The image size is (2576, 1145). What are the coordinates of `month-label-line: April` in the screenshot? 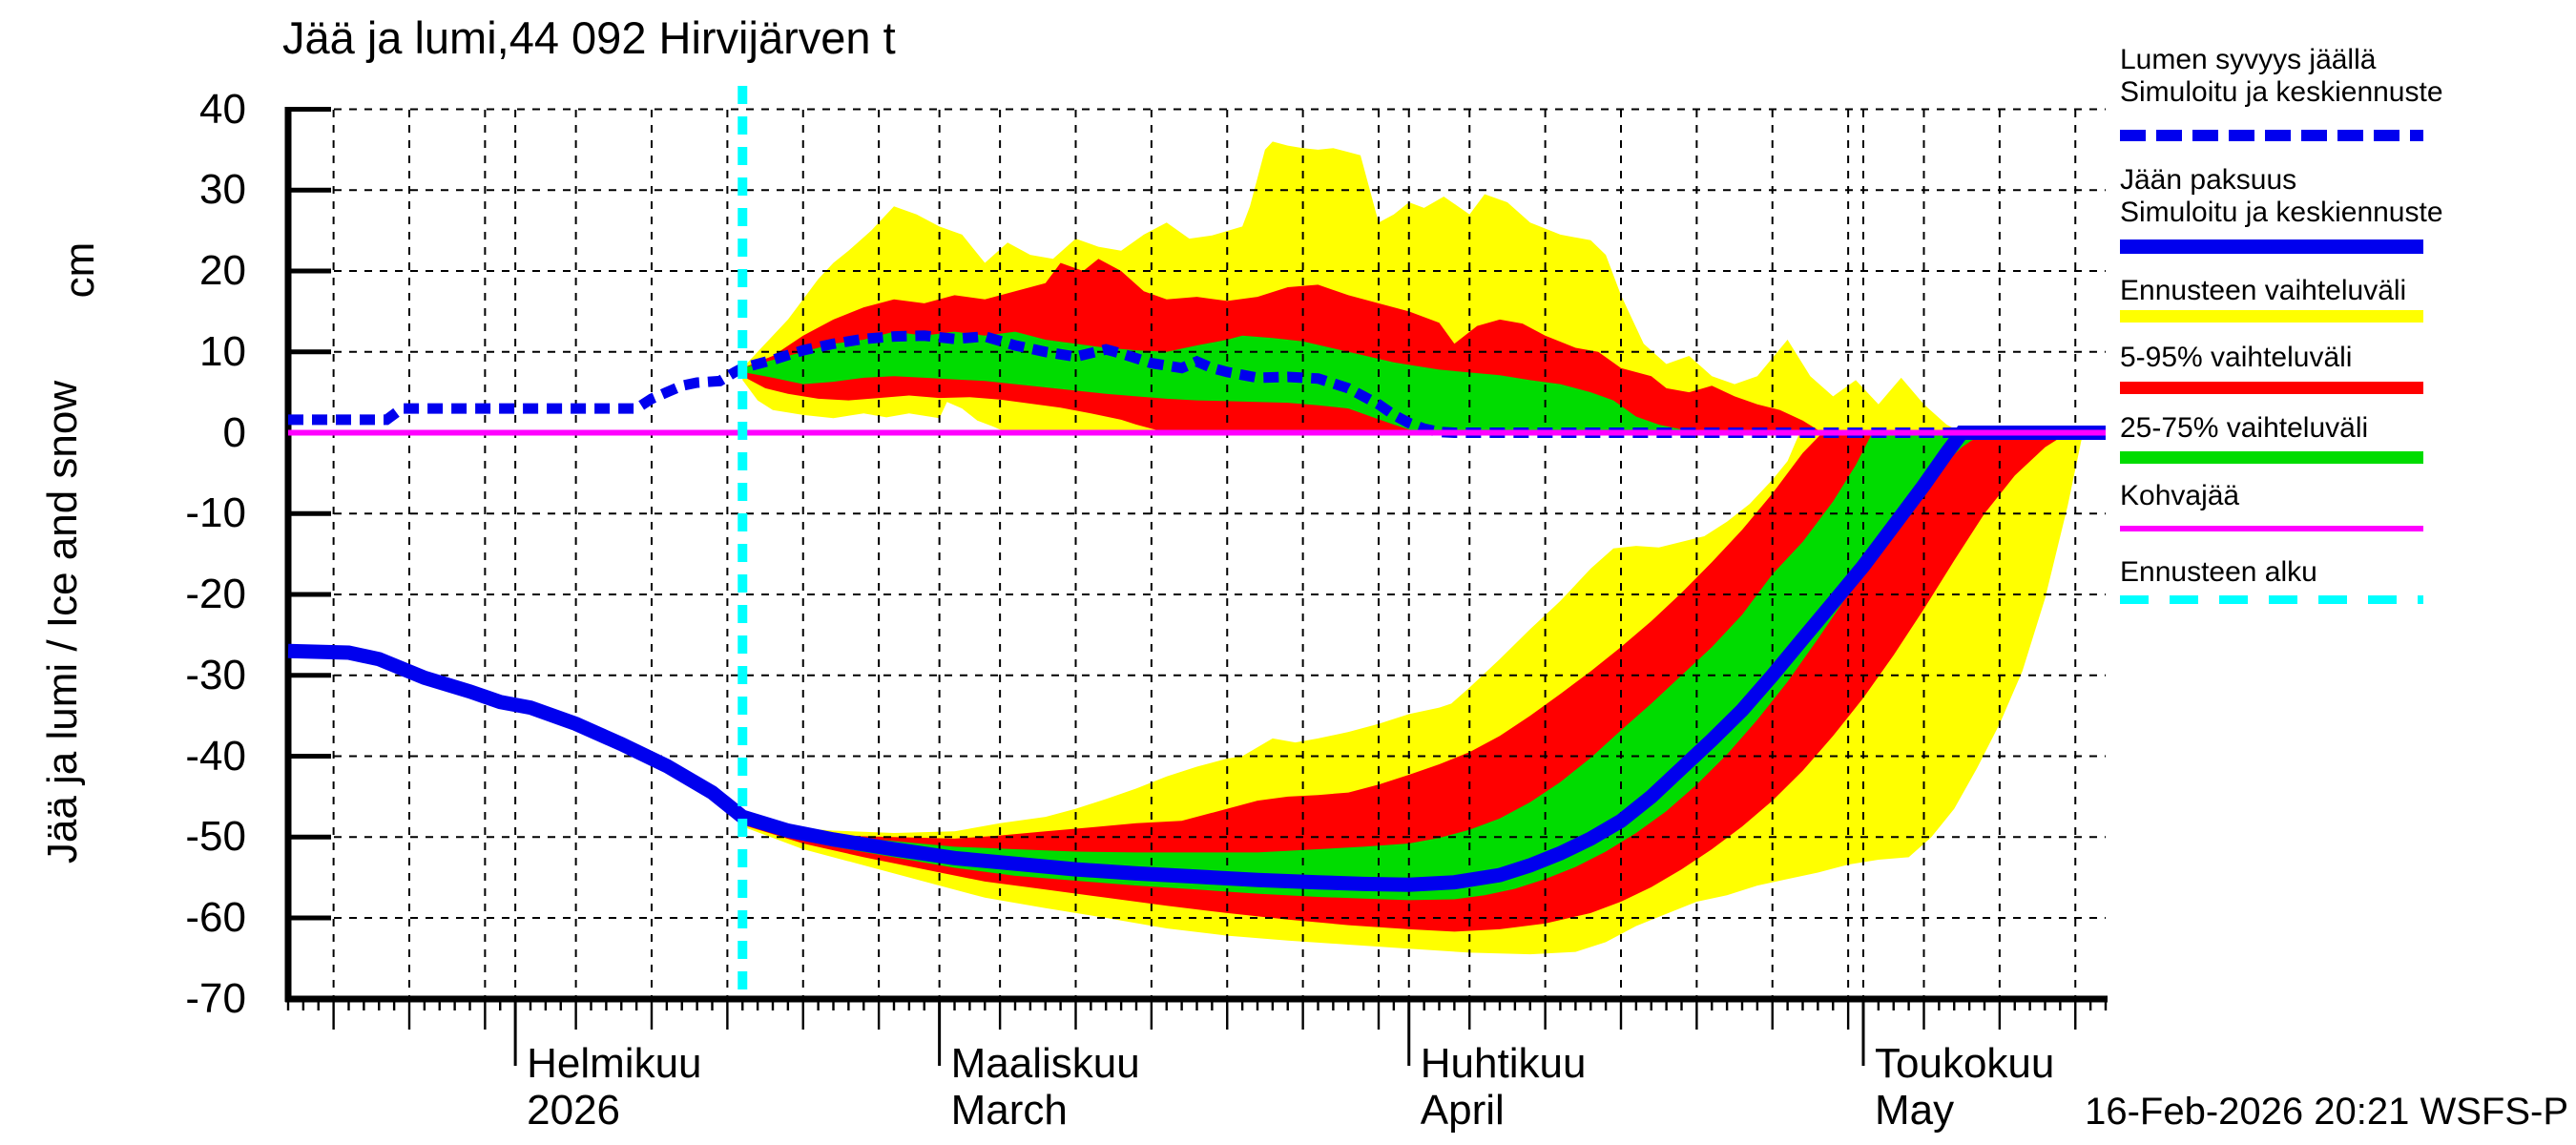 It's located at (1462, 1111).